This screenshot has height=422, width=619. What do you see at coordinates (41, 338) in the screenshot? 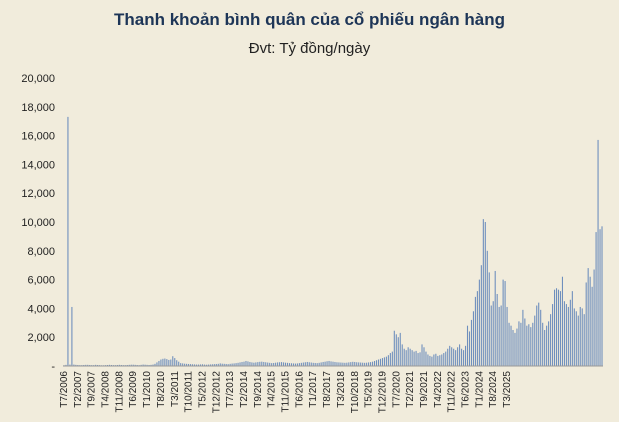
I see `y-tick-label: 2,000` at bounding box center [41, 338].